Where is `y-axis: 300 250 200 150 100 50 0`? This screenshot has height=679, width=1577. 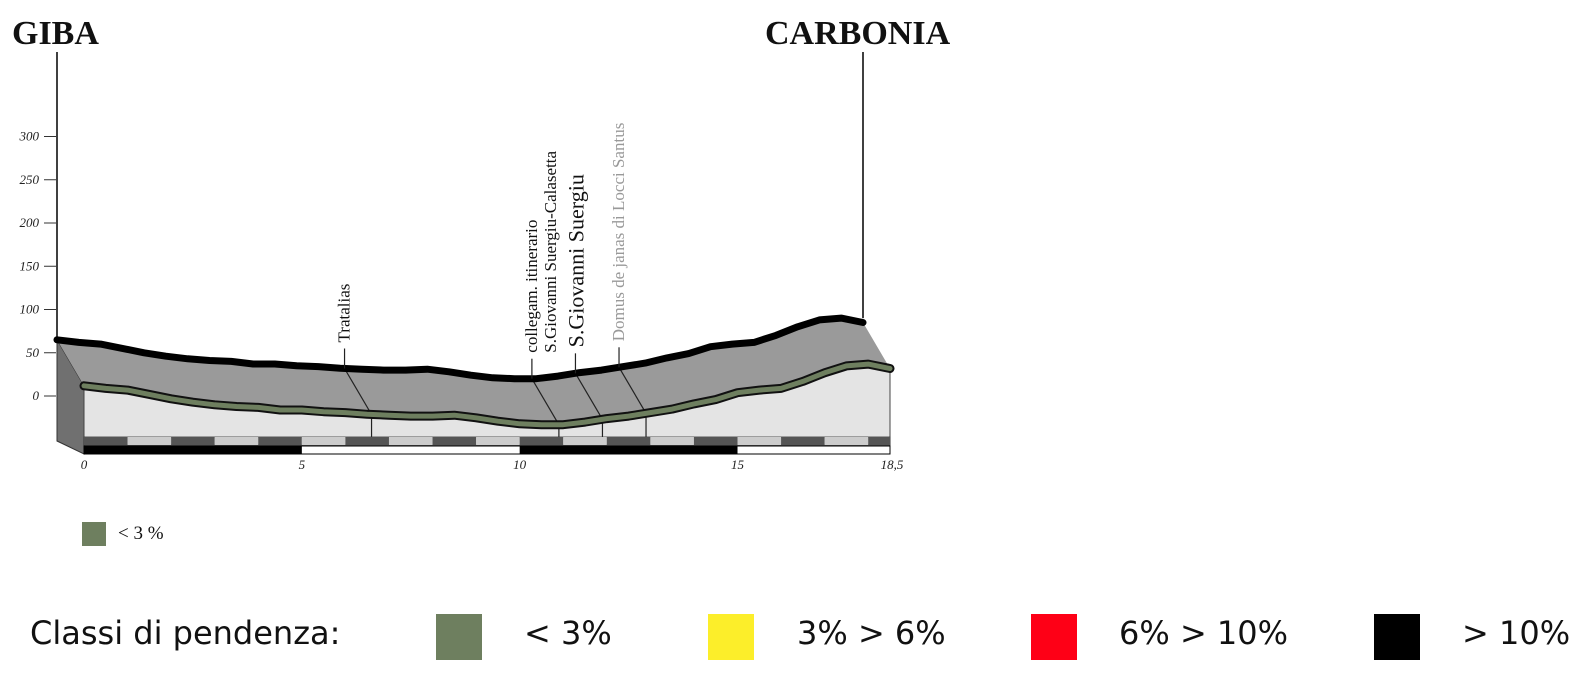 y-axis: 300 250 200 150 100 50 0 is located at coordinates (37, 266).